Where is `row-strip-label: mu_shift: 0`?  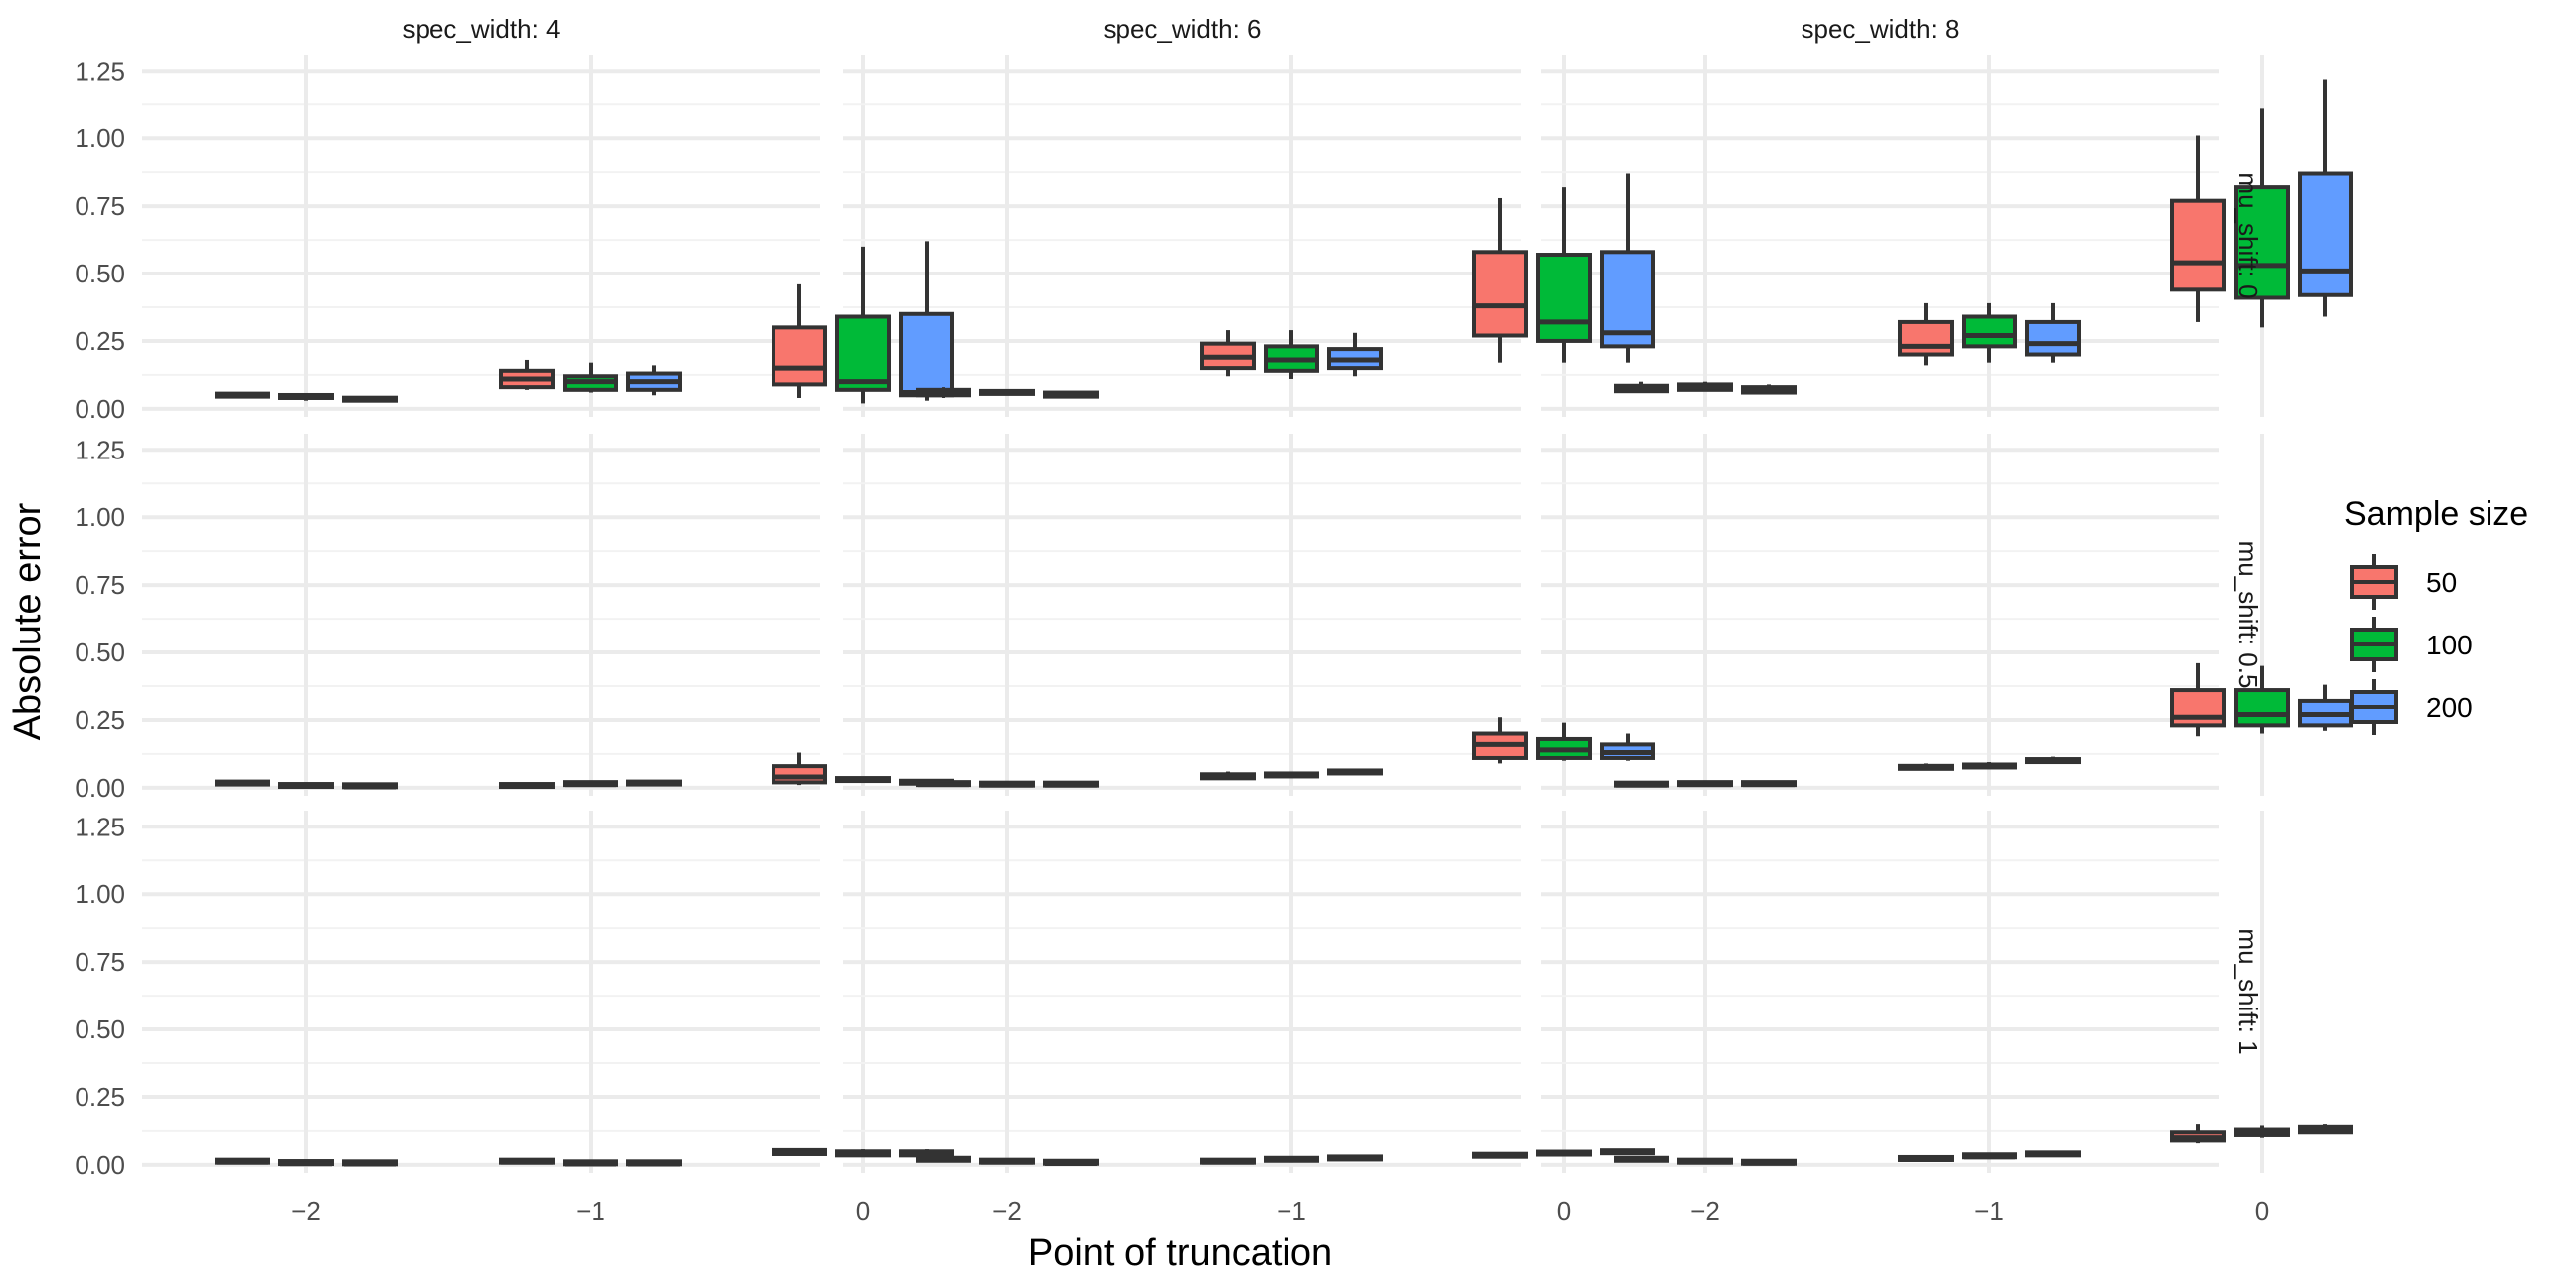 row-strip-label: mu_shift: 0 is located at coordinates (2248, 235).